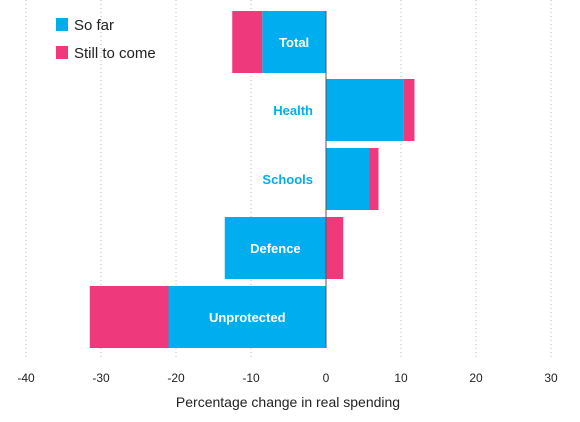 The width and height of the screenshot is (580, 422). What do you see at coordinates (476, 378) in the screenshot?
I see `x-tick-label-20: 20` at bounding box center [476, 378].